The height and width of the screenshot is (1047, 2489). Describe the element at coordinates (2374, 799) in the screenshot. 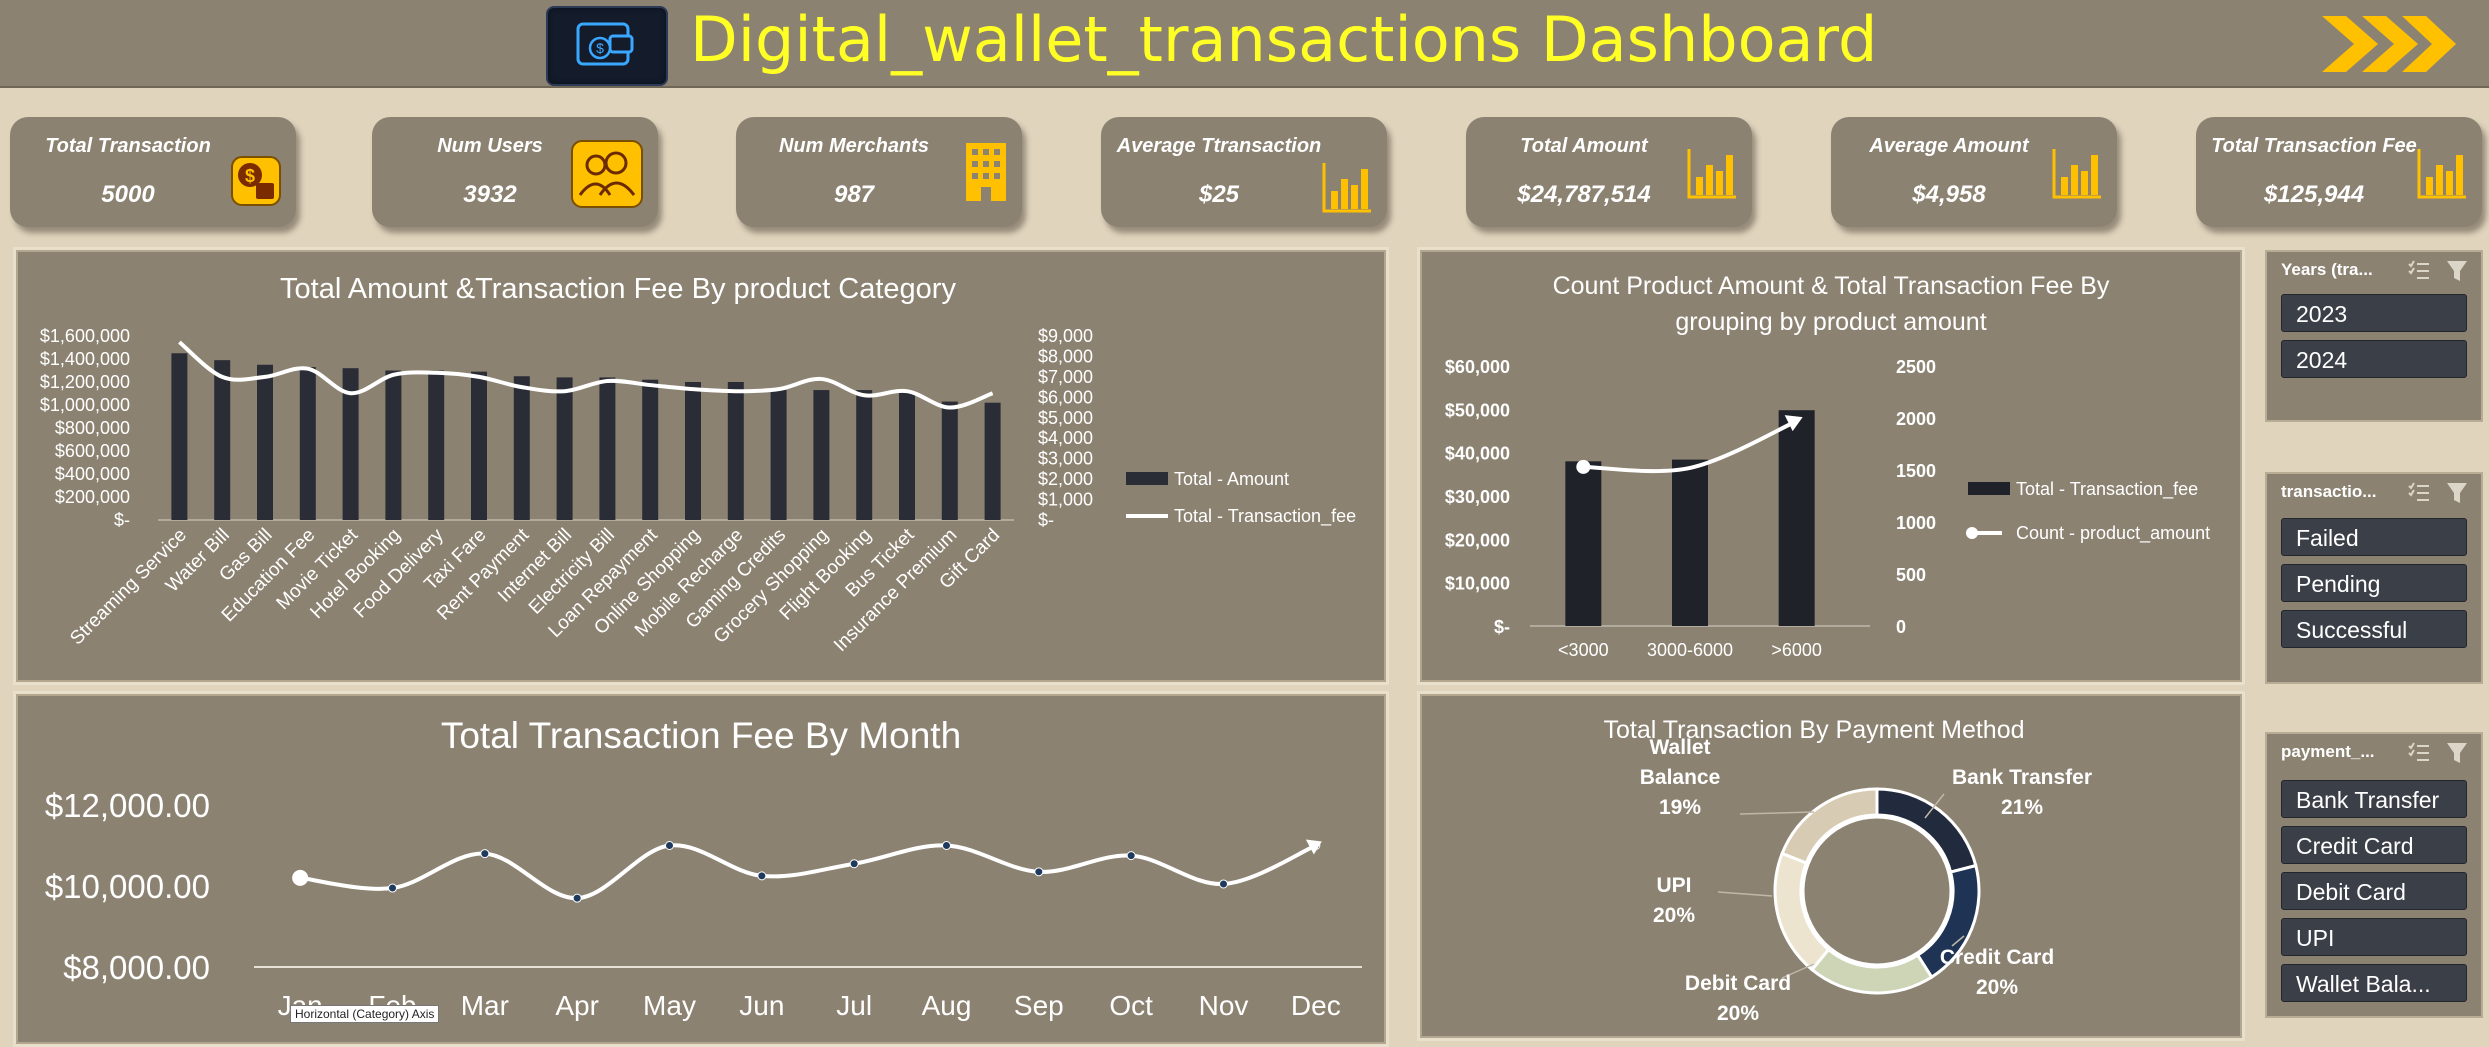

I see `slicer-item-bank-transfer: Bank Transfer` at that location.